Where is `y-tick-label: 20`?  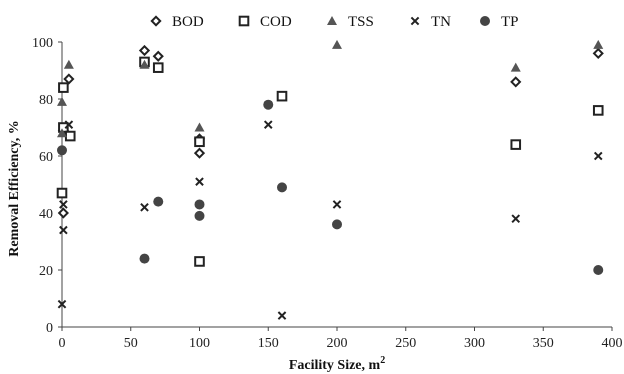
y-tick-label: 20 is located at coordinates (46, 271).